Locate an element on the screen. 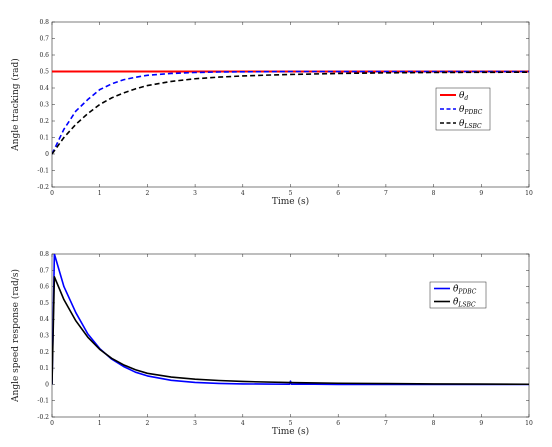  legend-entry: θPDBC is located at coordinates (471, 110).